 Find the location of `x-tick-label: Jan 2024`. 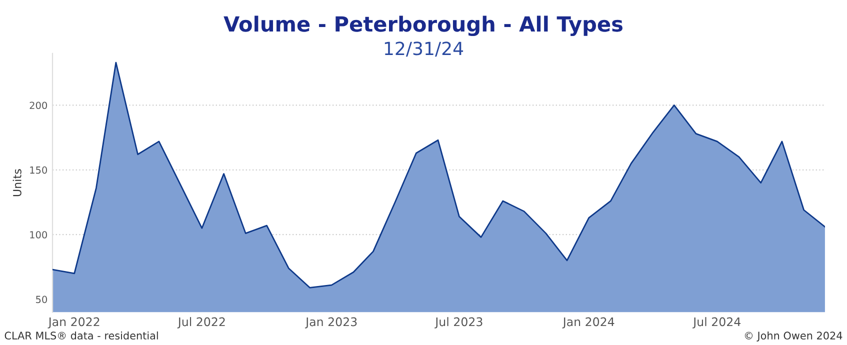

x-tick-label: Jan 2024 is located at coordinates (588, 322).